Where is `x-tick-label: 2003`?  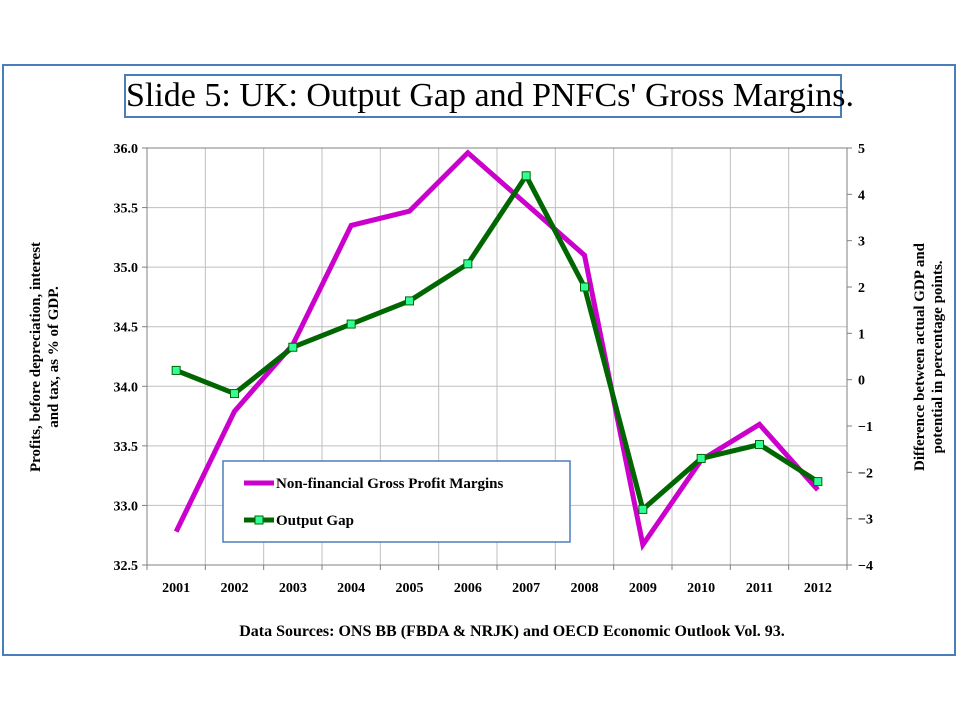
x-tick-label: 2003 is located at coordinates (293, 588).